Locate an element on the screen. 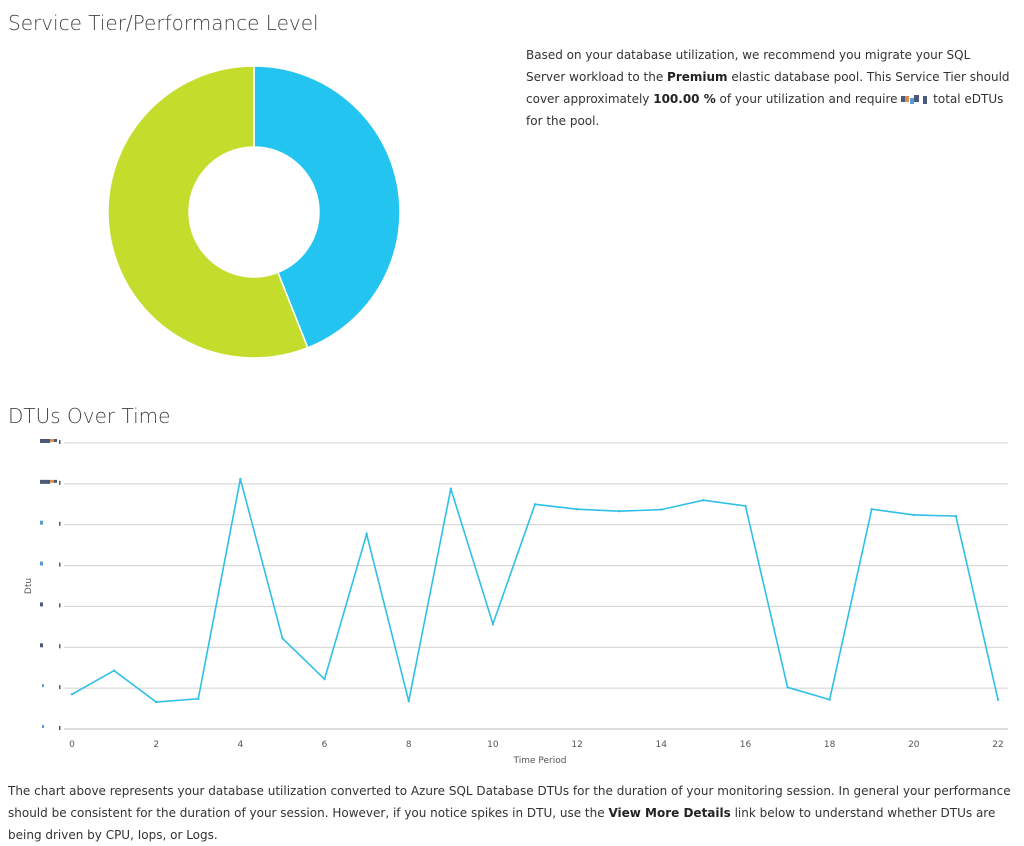 The width and height of the screenshot is (1024, 846). x-tick-label: 16 is located at coordinates (746, 745).